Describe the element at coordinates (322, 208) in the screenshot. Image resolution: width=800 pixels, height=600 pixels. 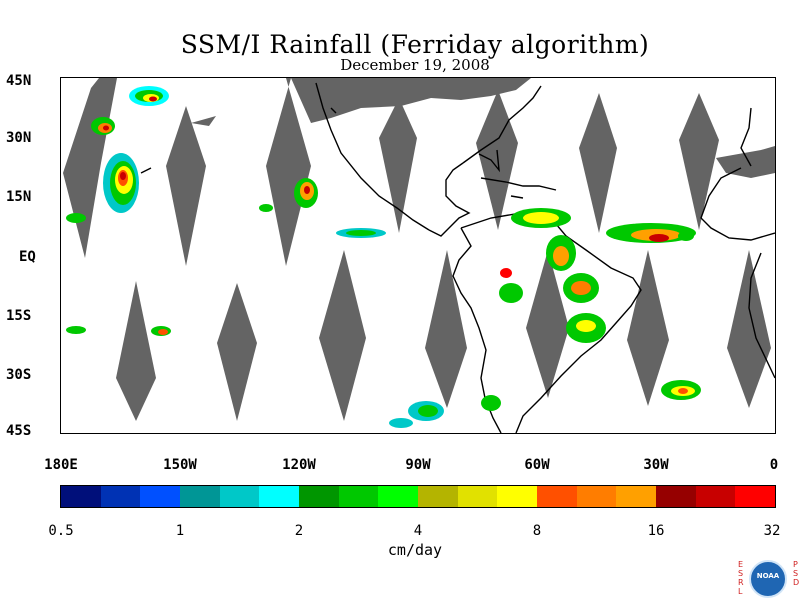
I see `rain-patch-itcz-central` at that location.